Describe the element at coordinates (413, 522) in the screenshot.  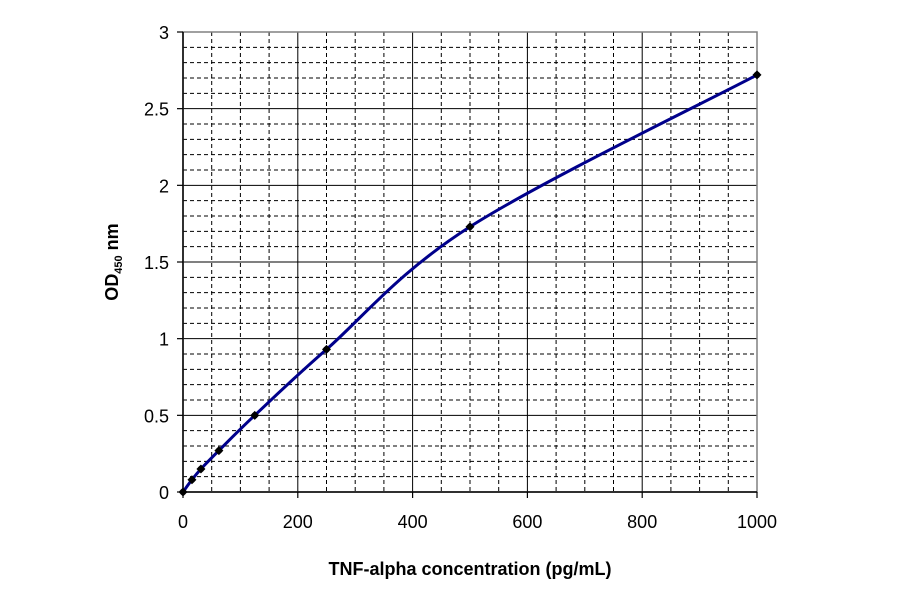
I see `x-tick-label: 400` at that location.